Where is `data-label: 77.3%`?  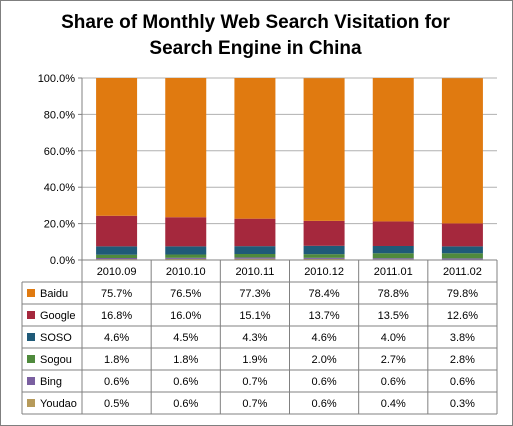 data-label: 77.3% is located at coordinates (254, 294).